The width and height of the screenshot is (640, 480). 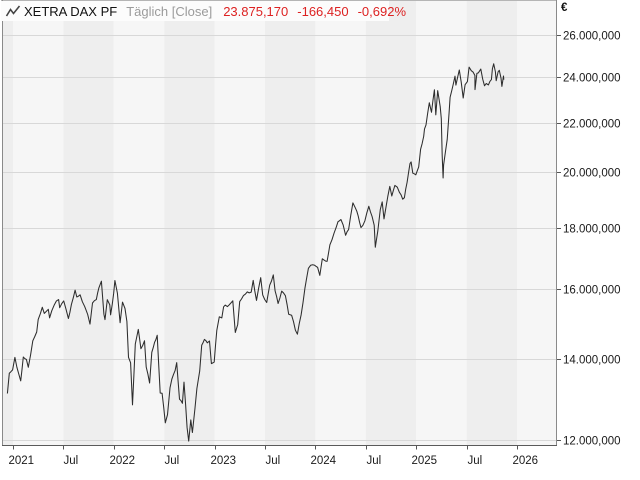 I want to click on line-chart-icon, so click(x=13, y=11).